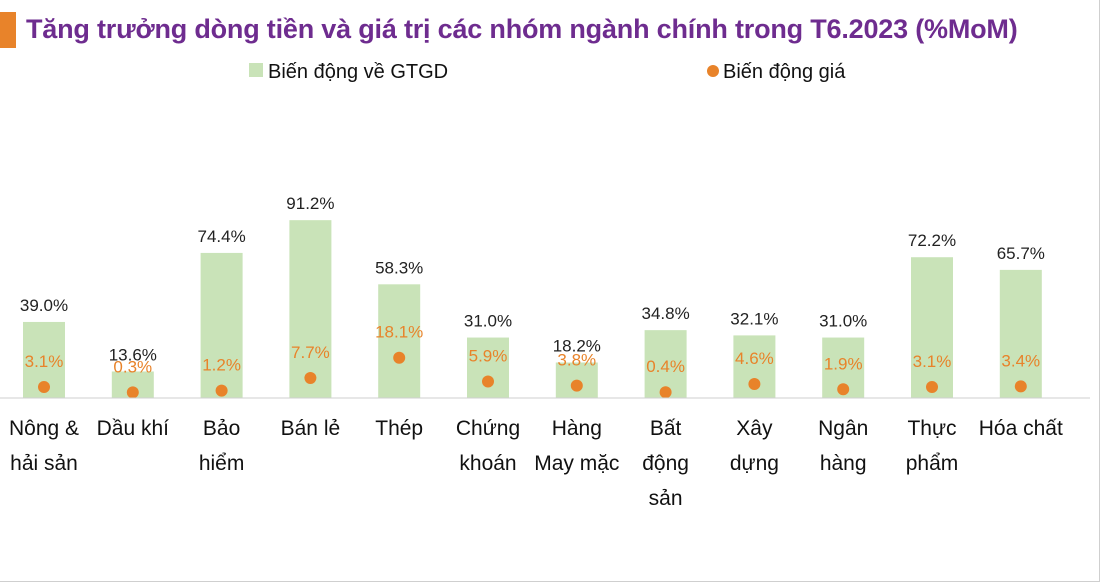 The width and height of the screenshot is (1100, 582). What do you see at coordinates (222, 463) in the screenshot?
I see `category-label: hiểm` at bounding box center [222, 463].